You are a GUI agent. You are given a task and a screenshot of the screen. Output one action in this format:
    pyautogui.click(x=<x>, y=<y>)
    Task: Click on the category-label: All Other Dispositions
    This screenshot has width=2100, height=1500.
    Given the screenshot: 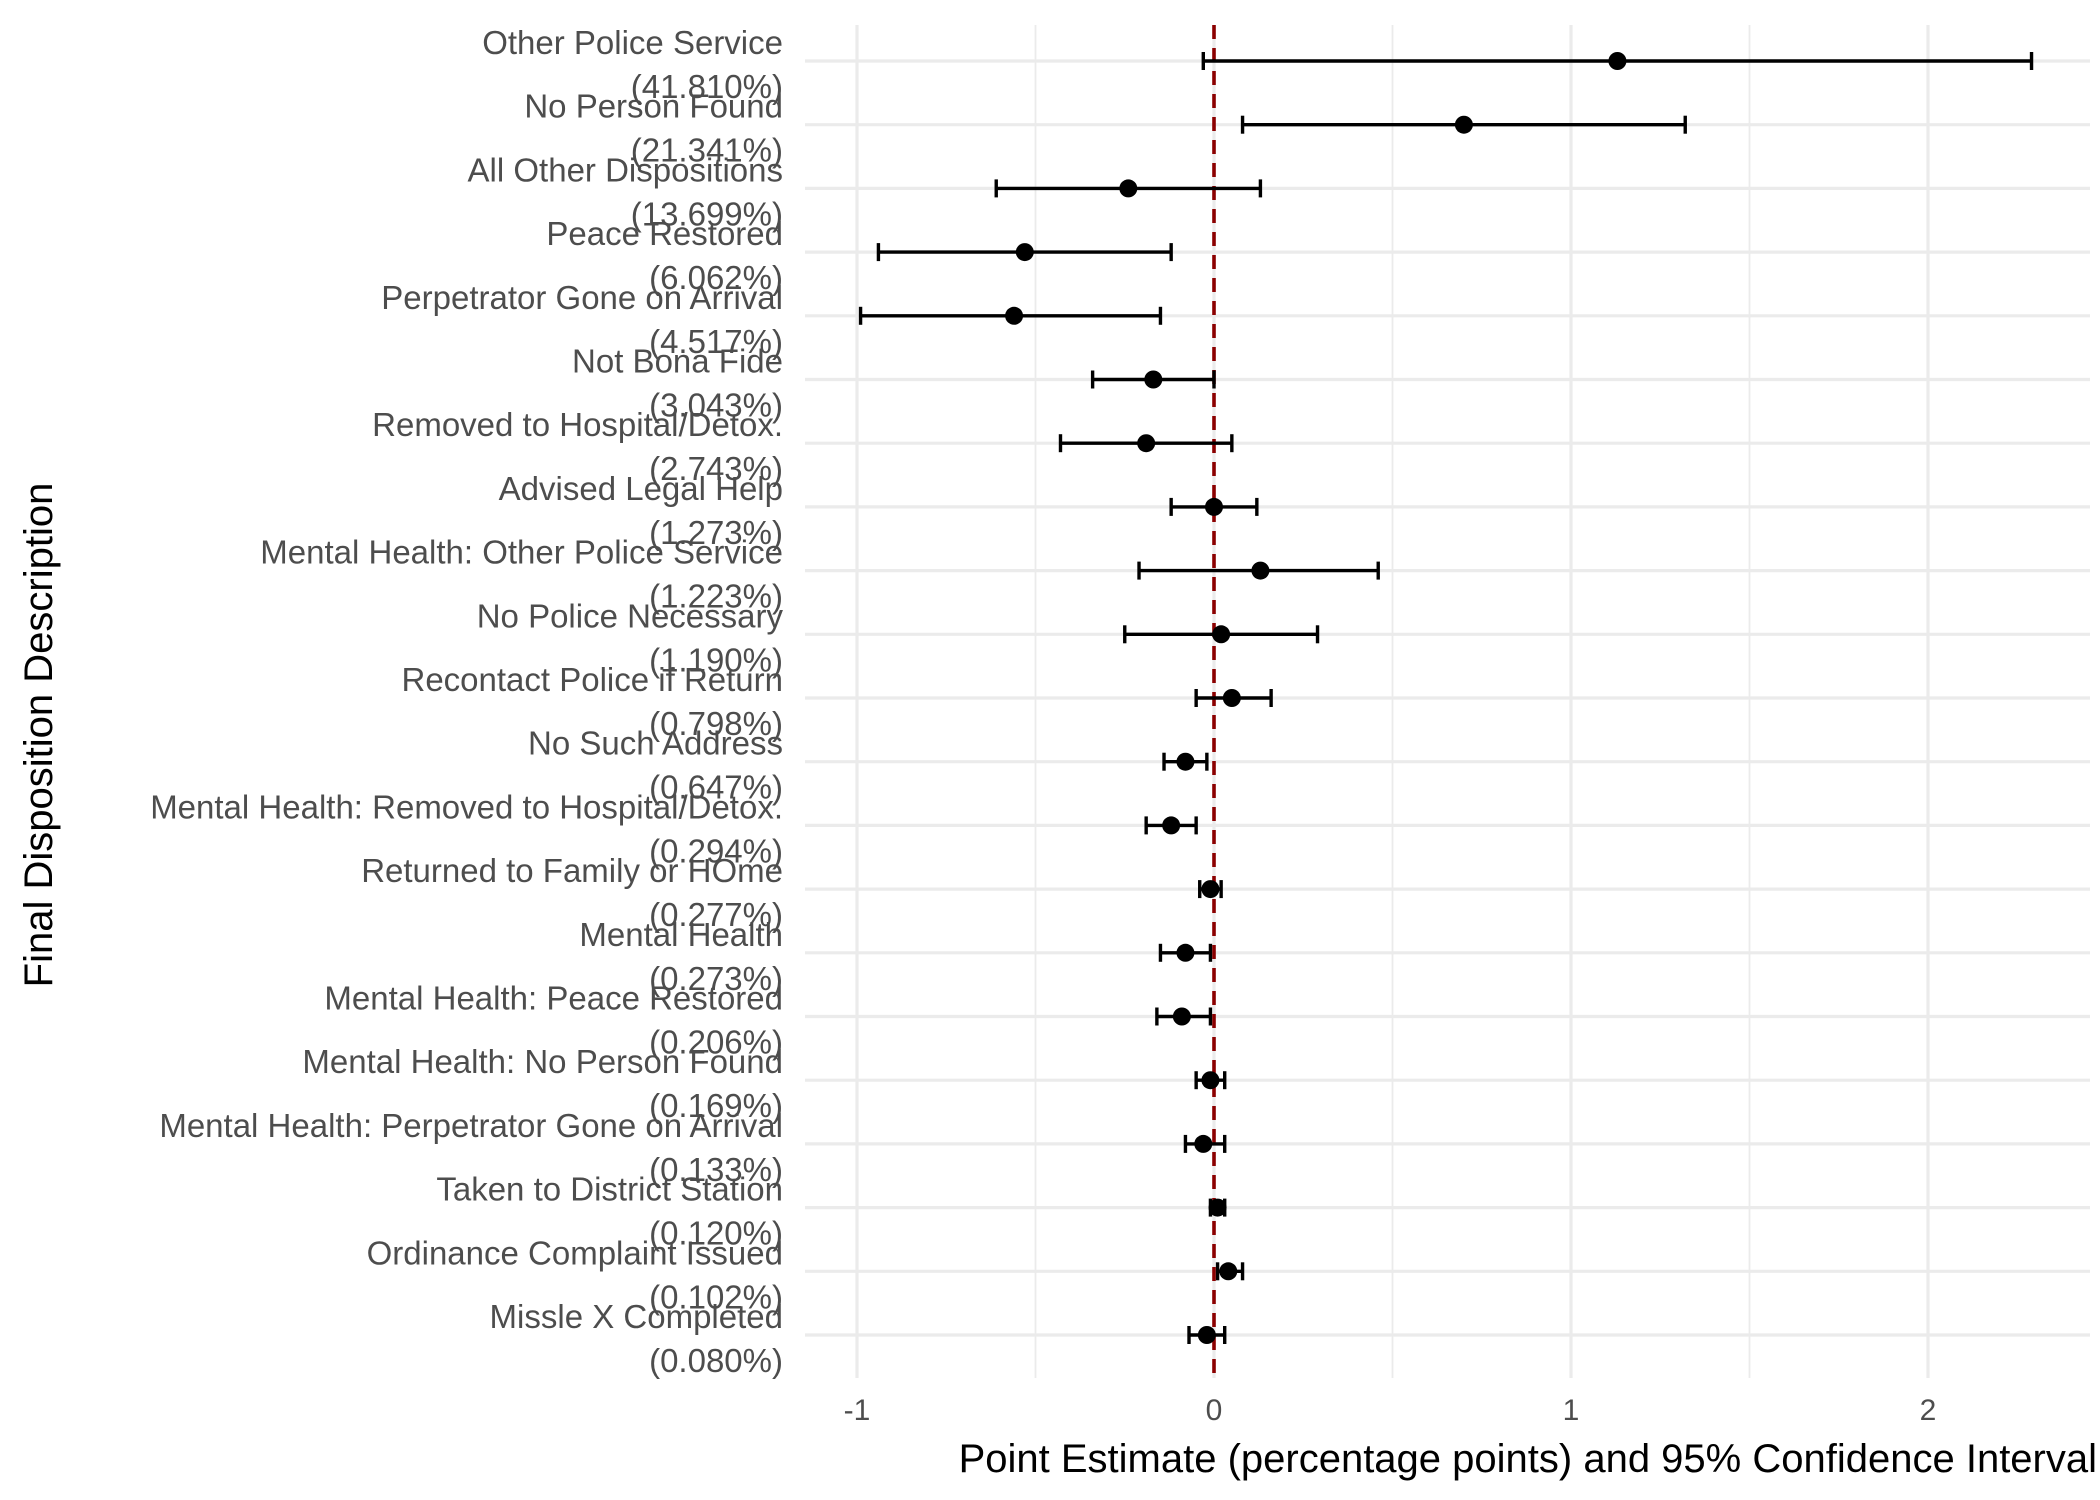 What is the action you would take?
    pyautogui.click(x=625, y=169)
    